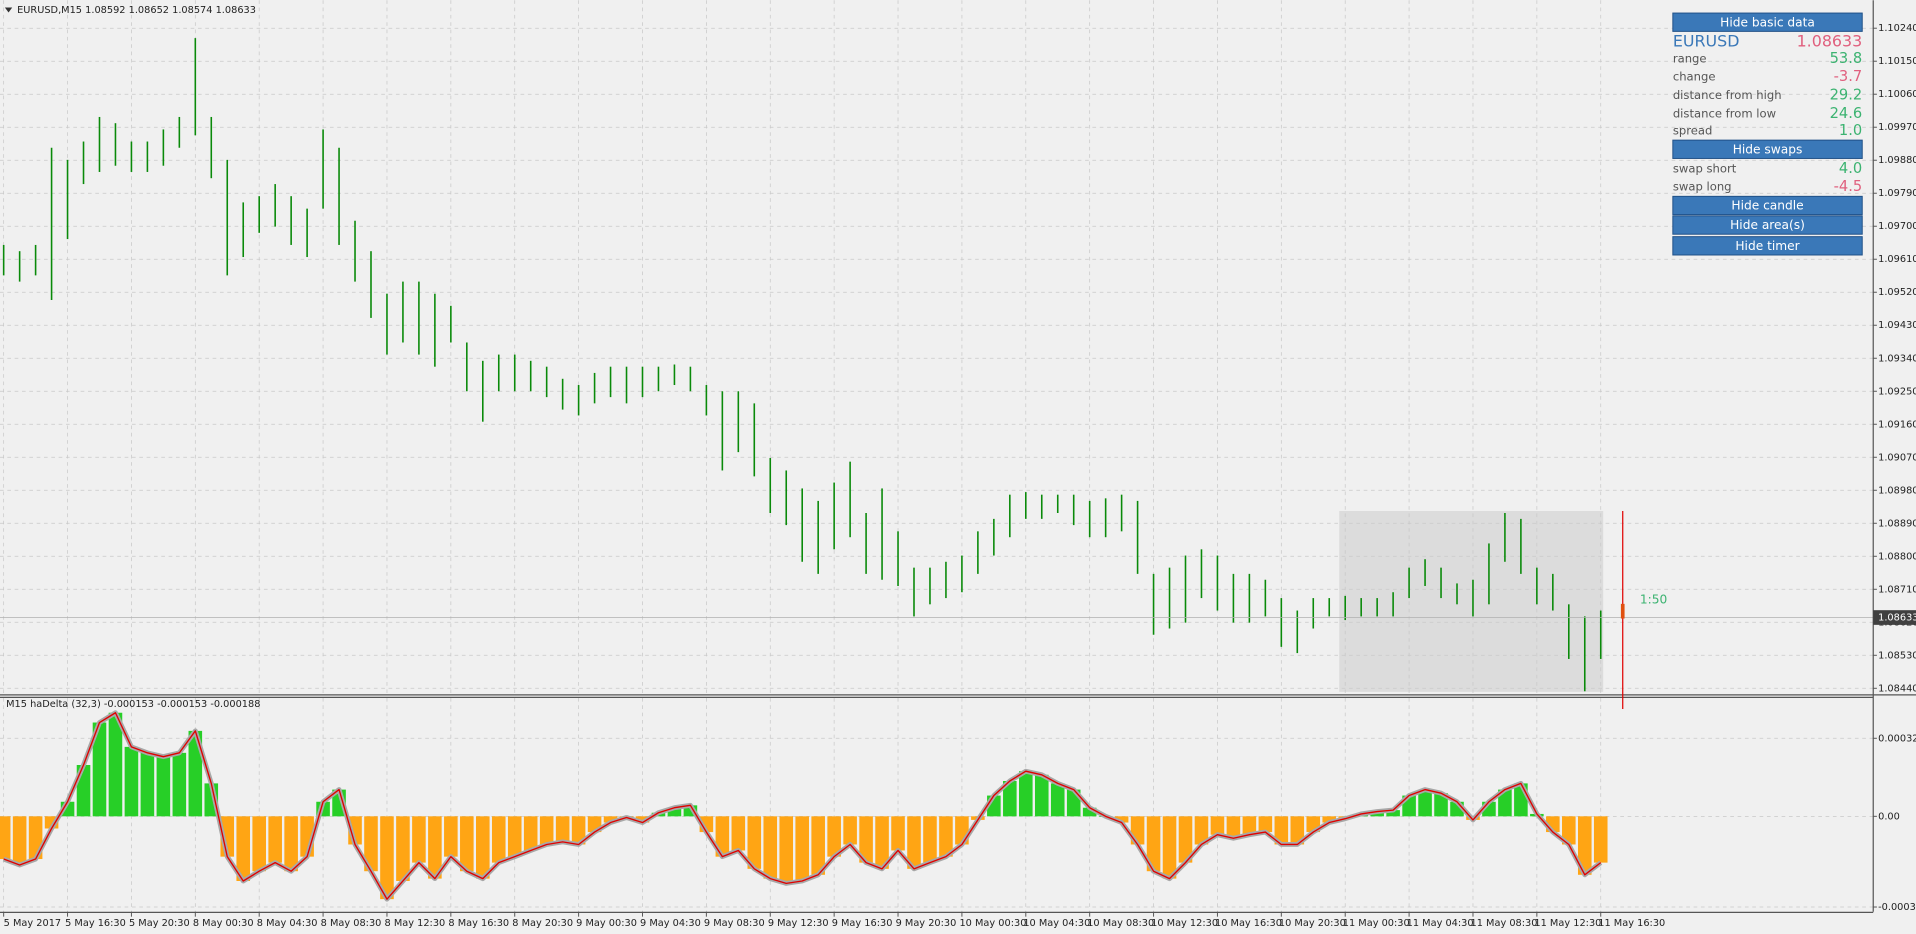 This screenshot has height=934, width=1916. Describe the element at coordinates (1897, 391) in the screenshot. I see `y-tick-label: 1.09250` at that location.